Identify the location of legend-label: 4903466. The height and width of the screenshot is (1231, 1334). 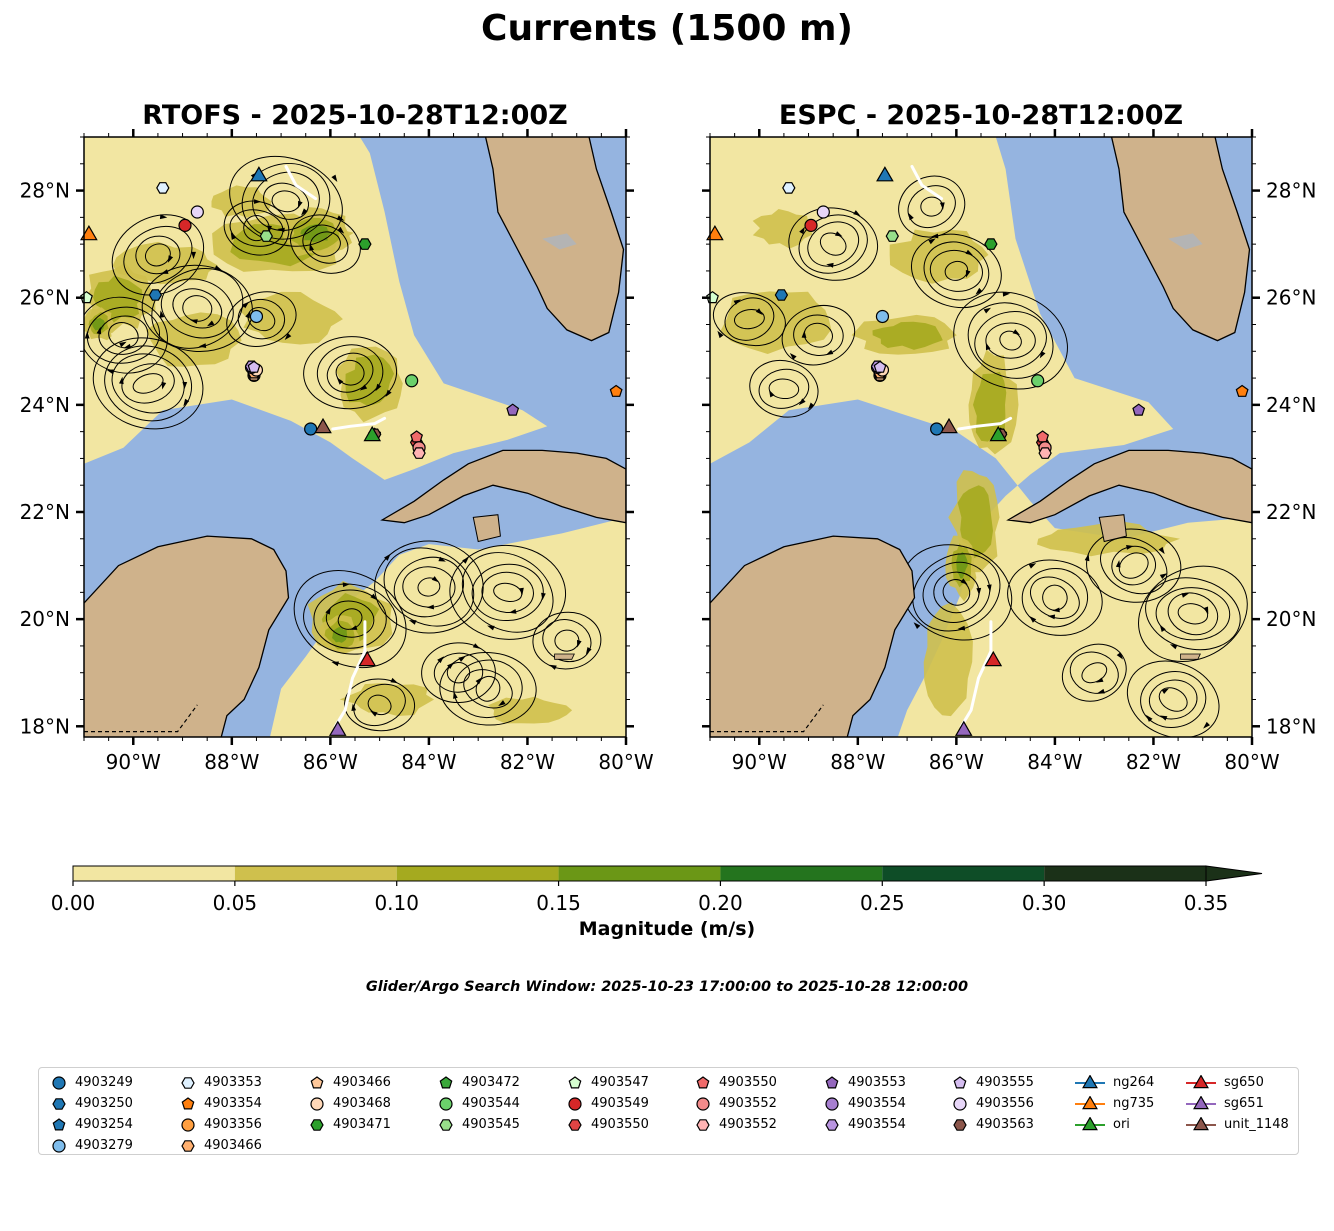
(233, 1145).